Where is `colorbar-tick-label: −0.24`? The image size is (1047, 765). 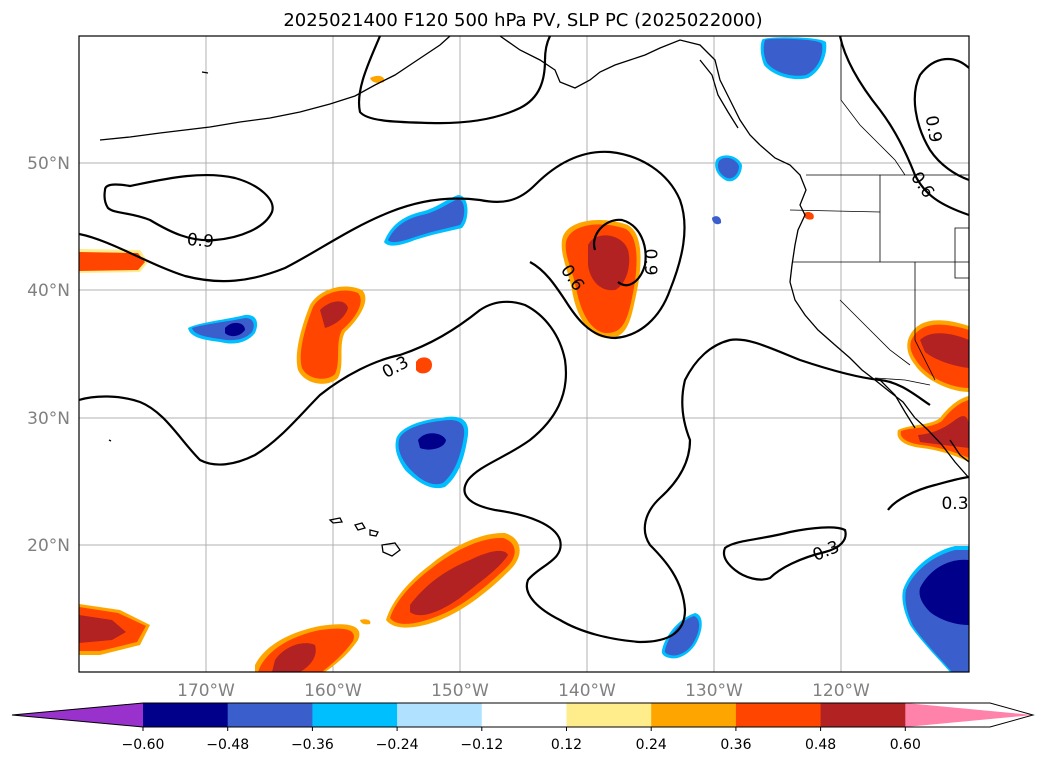
colorbar-tick-label: −0.24 is located at coordinates (397, 745).